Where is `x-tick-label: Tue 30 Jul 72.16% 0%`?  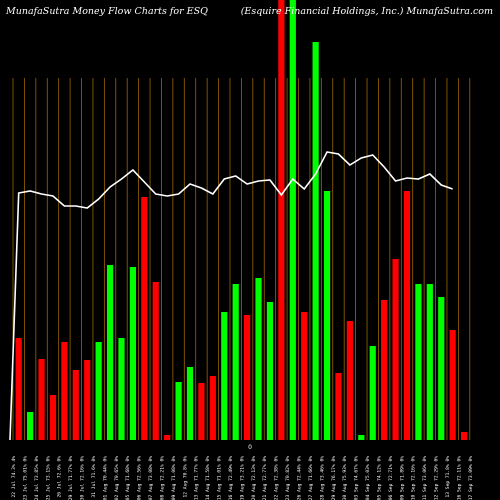 x-tick-label: Tue 30 Jul 72.16% 0% is located at coordinates (83, 478).